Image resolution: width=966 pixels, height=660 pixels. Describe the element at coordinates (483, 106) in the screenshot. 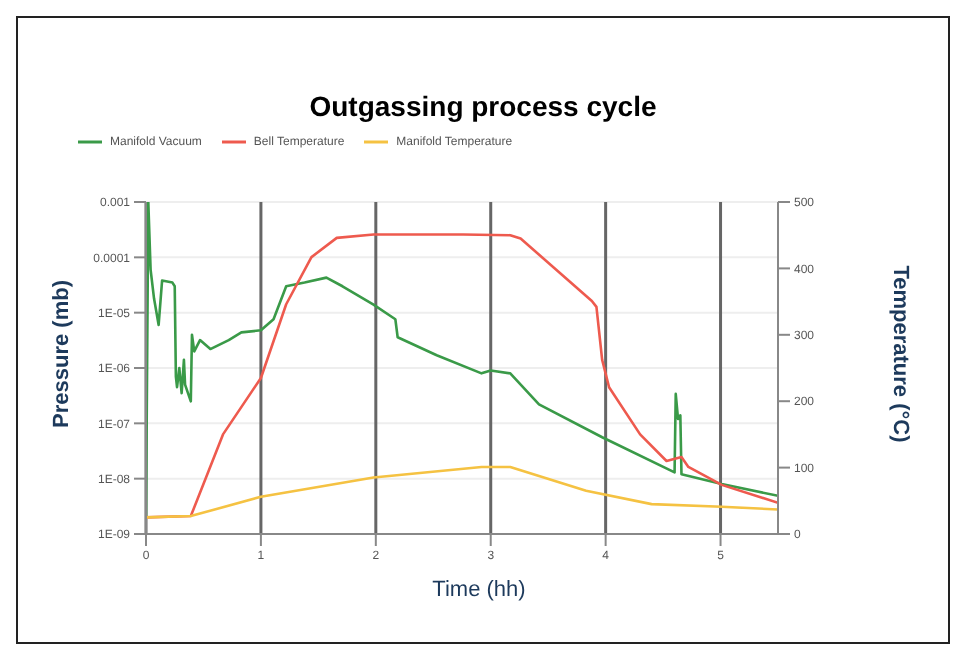

I see `chart-title: Outgassing process cycle` at that location.